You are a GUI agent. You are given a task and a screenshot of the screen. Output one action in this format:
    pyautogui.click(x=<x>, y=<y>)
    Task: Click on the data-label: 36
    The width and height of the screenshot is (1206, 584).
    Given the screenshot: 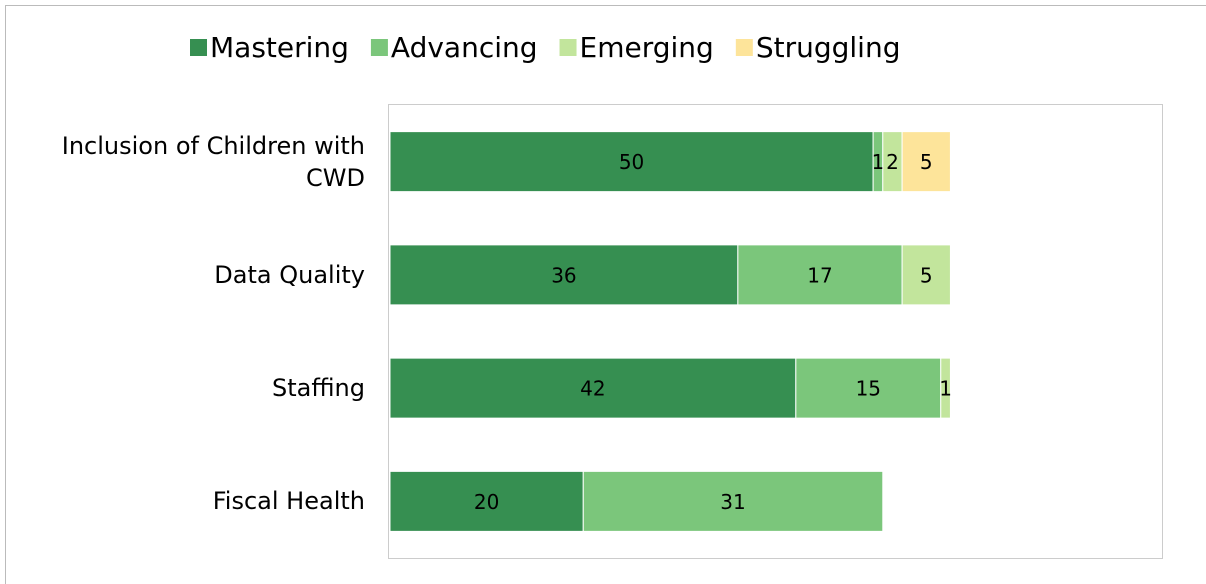 What is the action you would take?
    pyautogui.click(x=563, y=275)
    